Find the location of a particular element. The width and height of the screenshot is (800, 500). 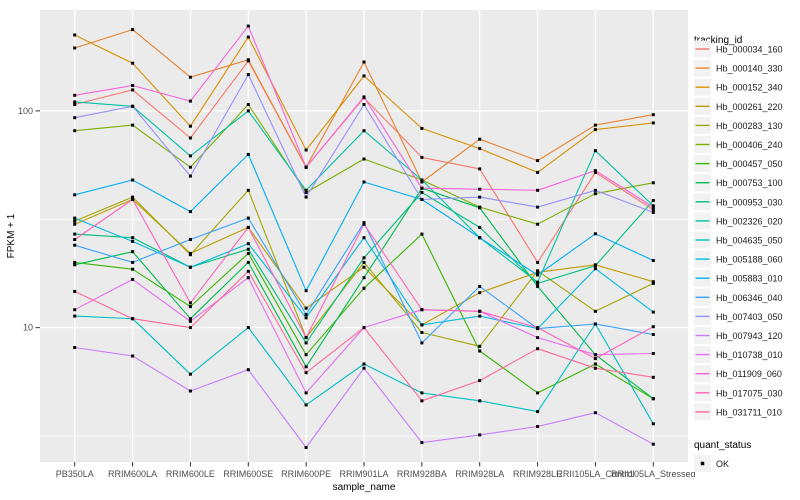

legend2-items: OK is located at coordinates (711, 463).